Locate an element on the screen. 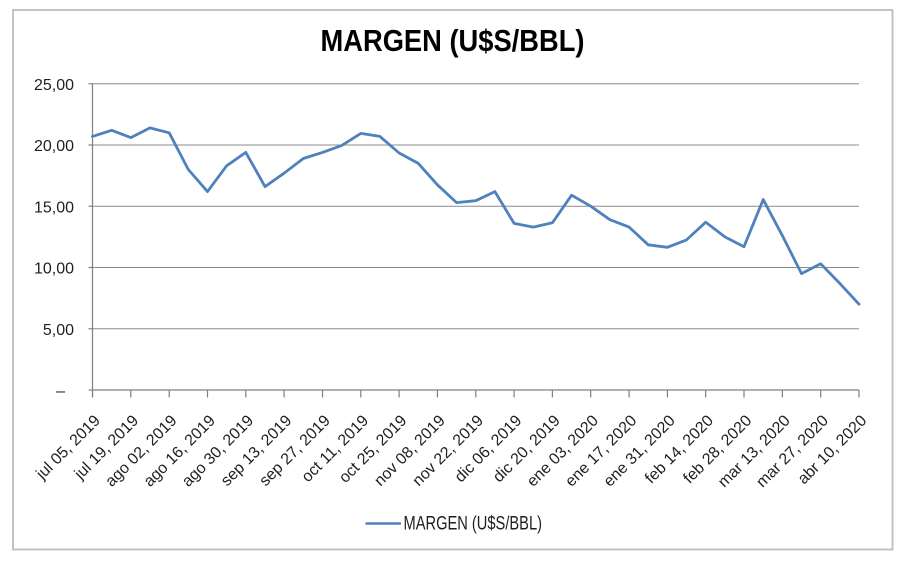 The height and width of the screenshot is (566, 903). svg-text: 25,00 is located at coordinates (54, 85).